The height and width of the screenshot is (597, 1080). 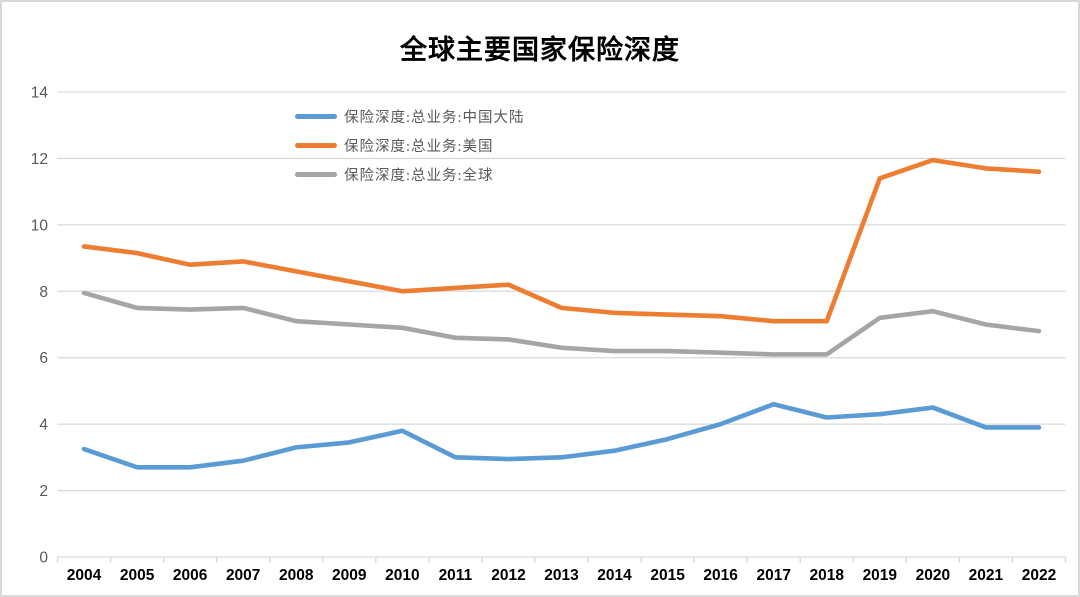 What do you see at coordinates (773, 575) in the screenshot?
I see `svg-text: 2017` at bounding box center [773, 575].